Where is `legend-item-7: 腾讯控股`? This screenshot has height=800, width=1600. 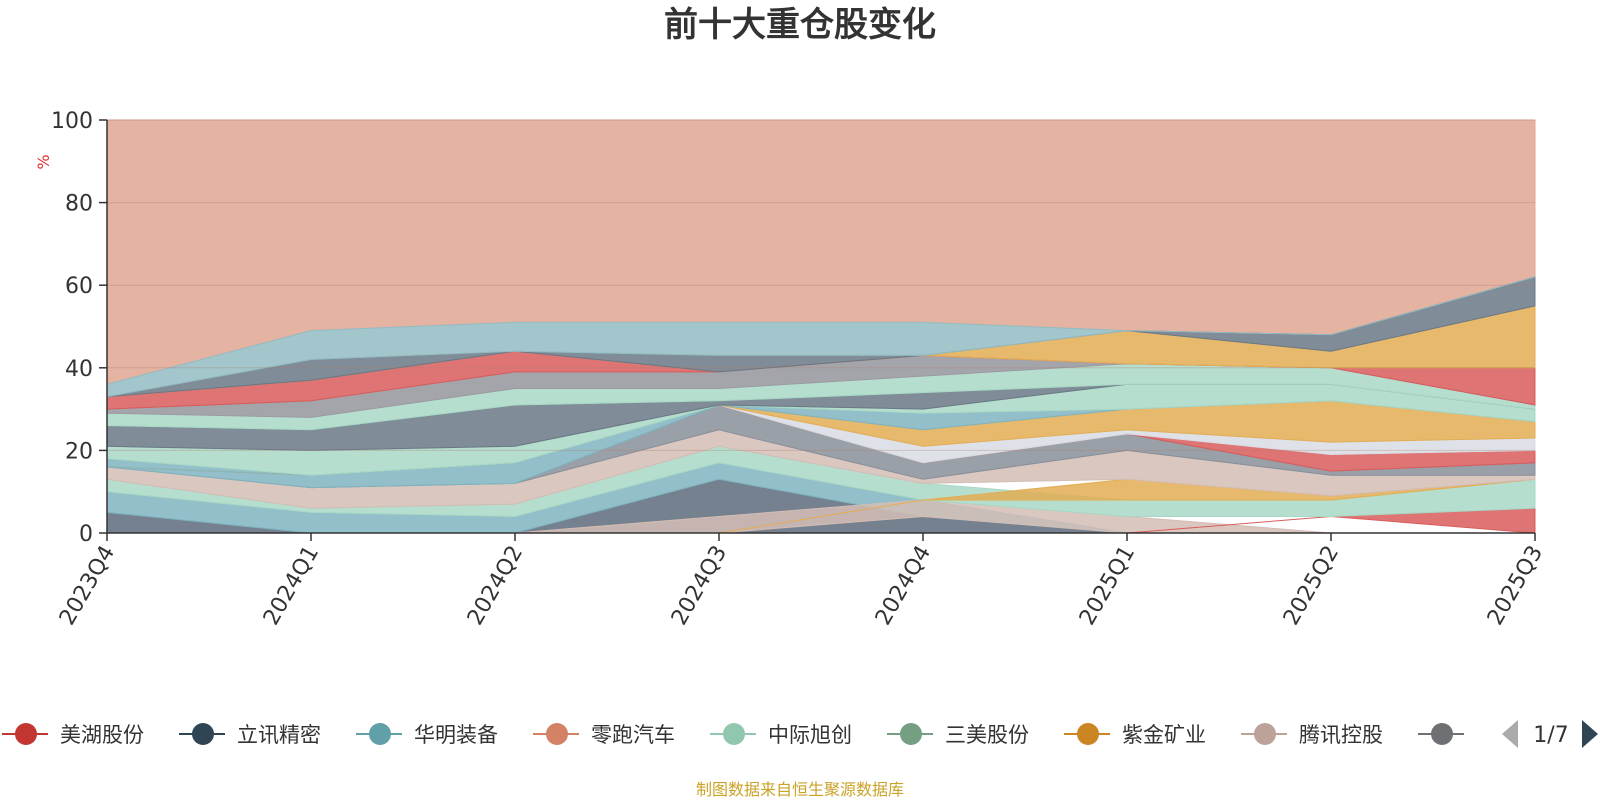 legend-item-7: 腾讯控股 is located at coordinates (1312, 735).